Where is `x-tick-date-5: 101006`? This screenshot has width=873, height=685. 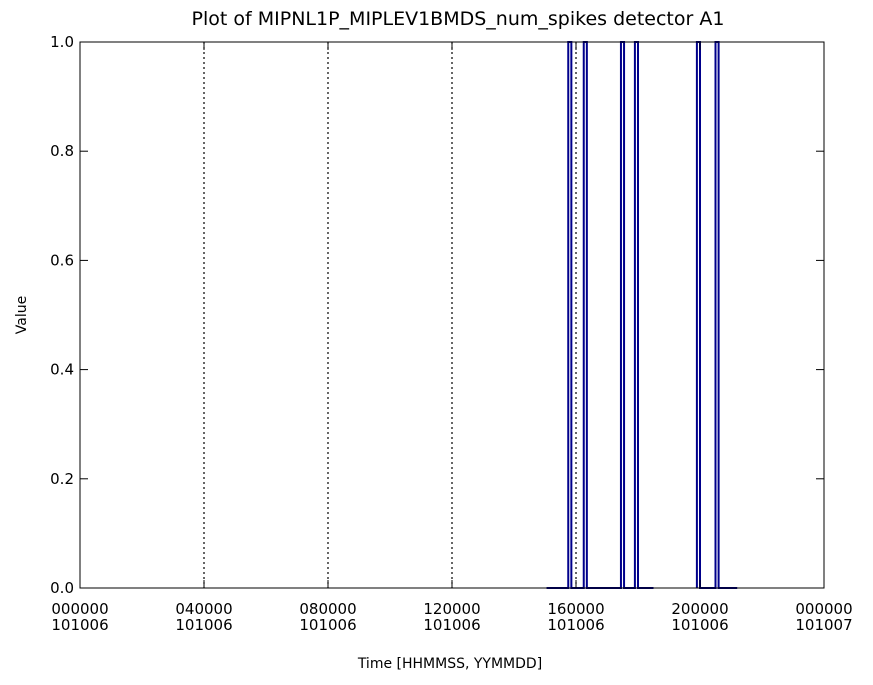
x-tick-date-5: 101006 is located at coordinates (699, 625).